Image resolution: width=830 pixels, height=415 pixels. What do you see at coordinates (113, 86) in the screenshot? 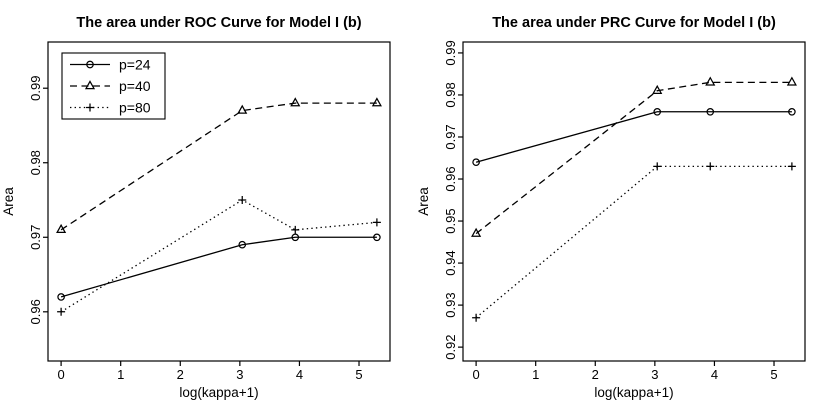
I see `legend: p=24 p=40 p=80` at bounding box center [113, 86].